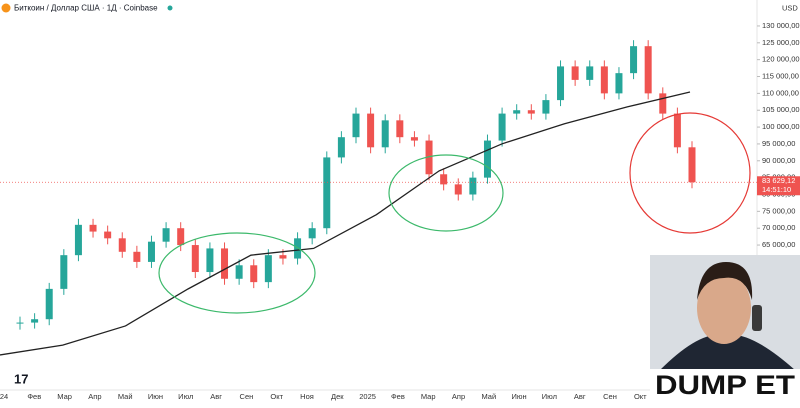 The image size is (800, 408). I want to click on hair, so click(725, 281).